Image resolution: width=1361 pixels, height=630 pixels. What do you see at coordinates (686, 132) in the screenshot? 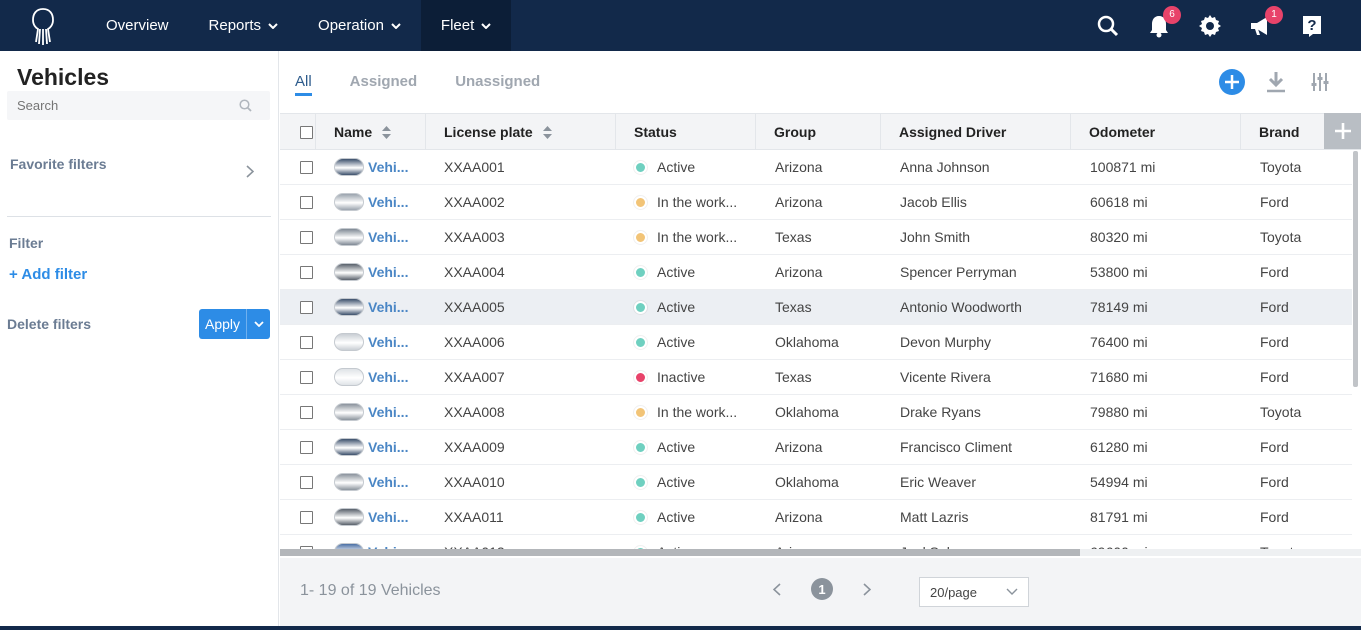
I see `column-status: Status` at bounding box center [686, 132].